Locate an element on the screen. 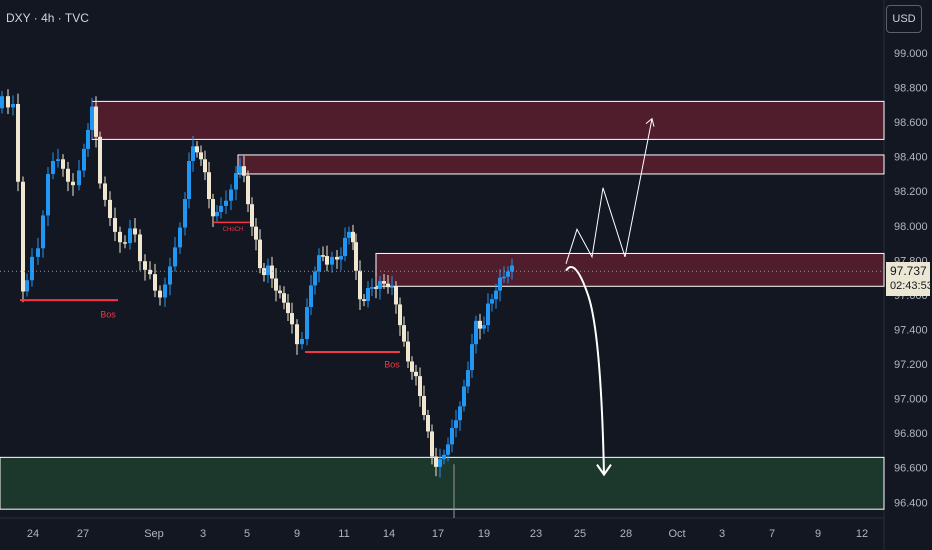  x-tick-label: 3 is located at coordinates (722, 534).